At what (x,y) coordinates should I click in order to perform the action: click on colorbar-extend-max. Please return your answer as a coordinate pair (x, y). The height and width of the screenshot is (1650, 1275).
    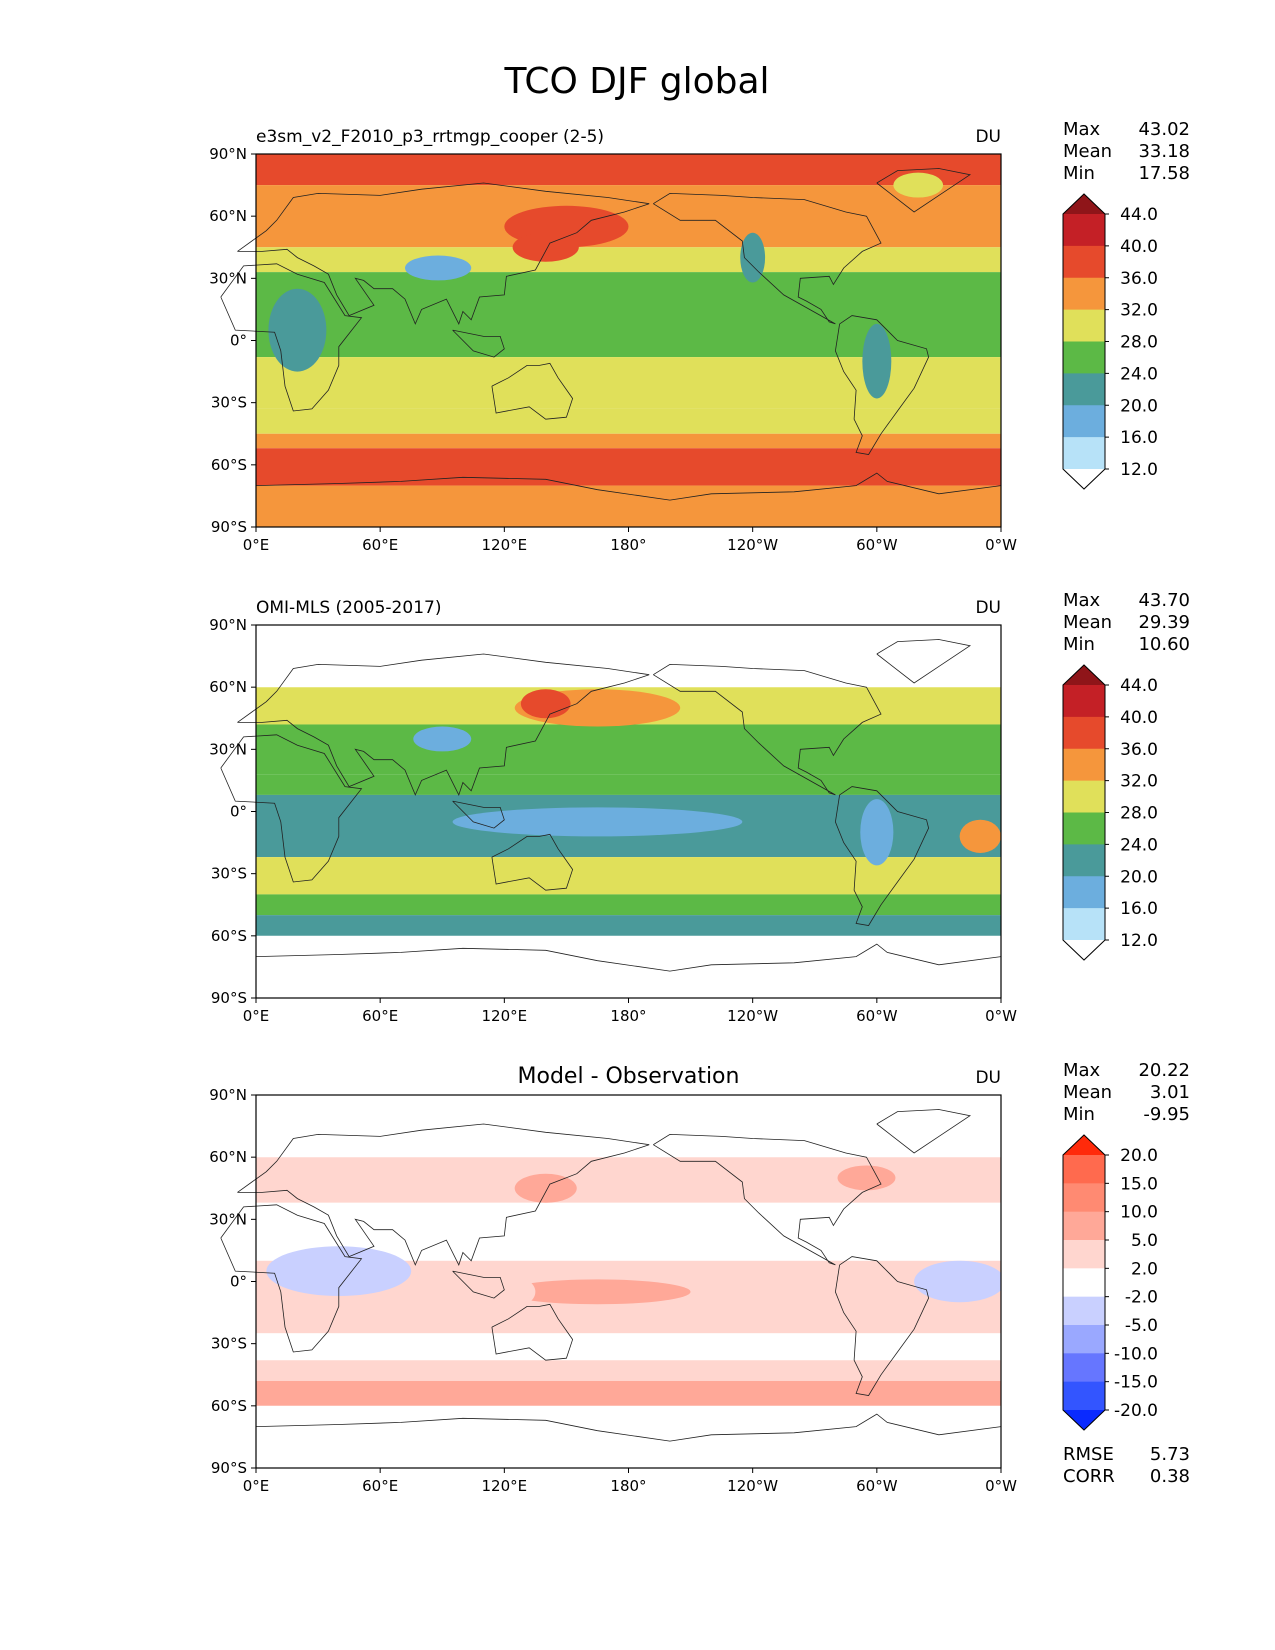
    Looking at the image, I should click on (1084, 1145).